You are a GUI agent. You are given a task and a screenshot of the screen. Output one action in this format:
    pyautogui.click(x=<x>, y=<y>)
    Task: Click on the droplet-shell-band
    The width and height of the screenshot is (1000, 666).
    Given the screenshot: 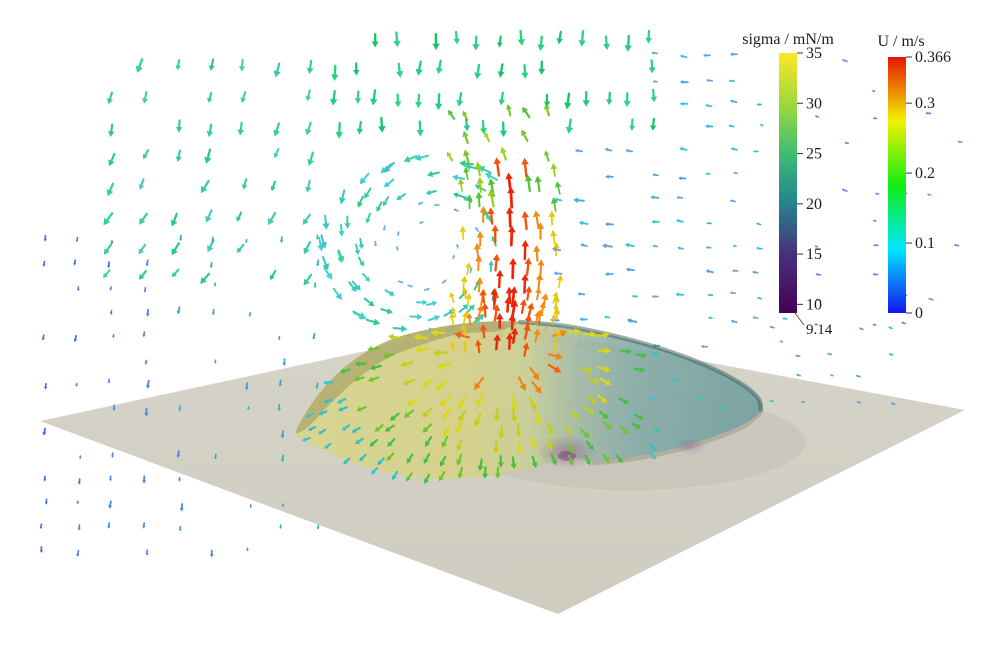 What is the action you would take?
    pyautogui.click(x=407, y=377)
    